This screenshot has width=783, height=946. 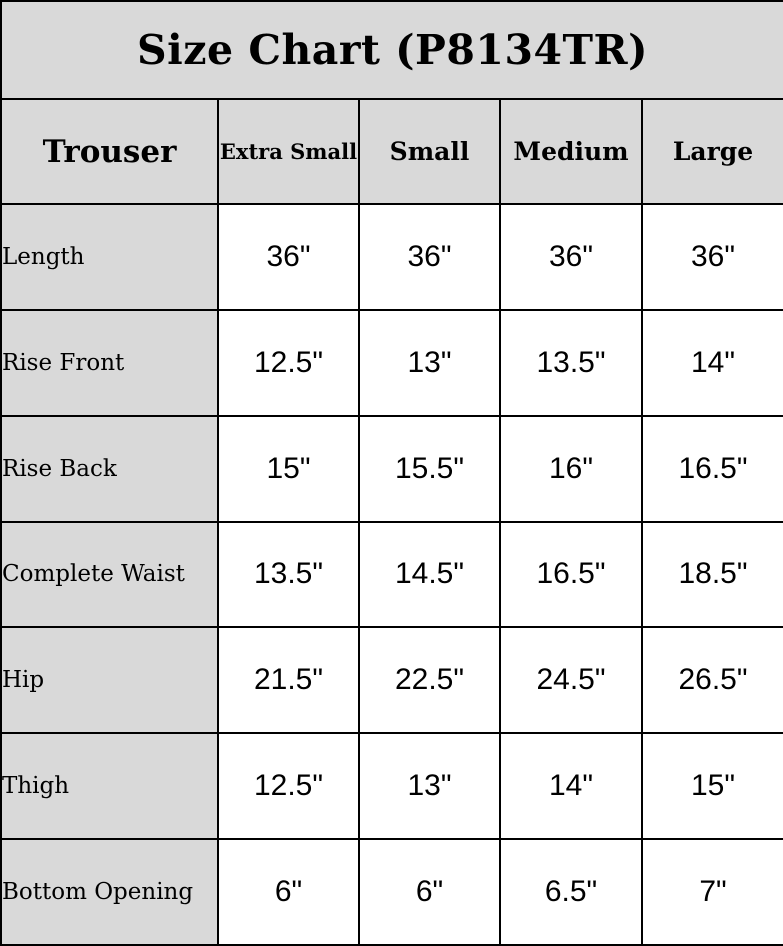 I want to click on column-header-medium: Medium, so click(x=571, y=151).